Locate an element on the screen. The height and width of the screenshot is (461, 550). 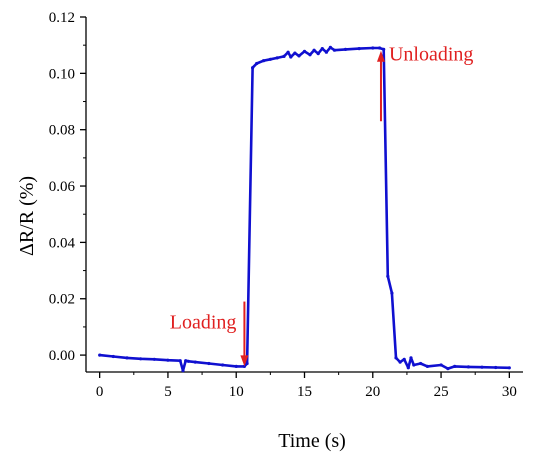
y-axis-ticks: 0.00 0.02 0.04 0.06 0.08 0.10 0.12 is located at coordinates (67, 187).